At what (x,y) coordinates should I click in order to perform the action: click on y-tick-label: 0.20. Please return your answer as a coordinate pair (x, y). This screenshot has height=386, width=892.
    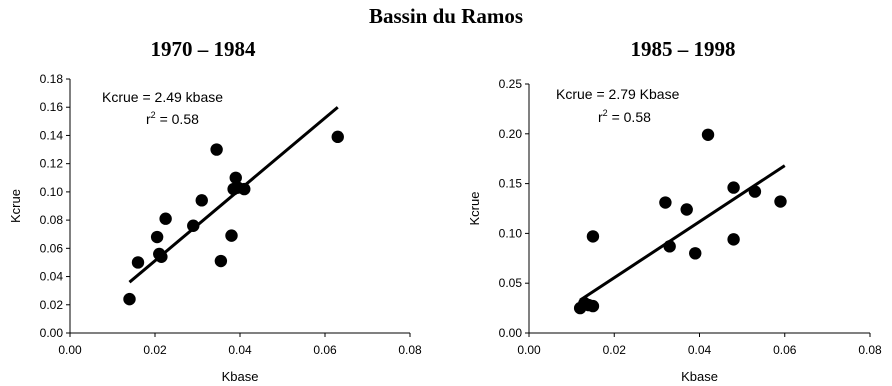
    Looking at the image, I should click on (511, 134).